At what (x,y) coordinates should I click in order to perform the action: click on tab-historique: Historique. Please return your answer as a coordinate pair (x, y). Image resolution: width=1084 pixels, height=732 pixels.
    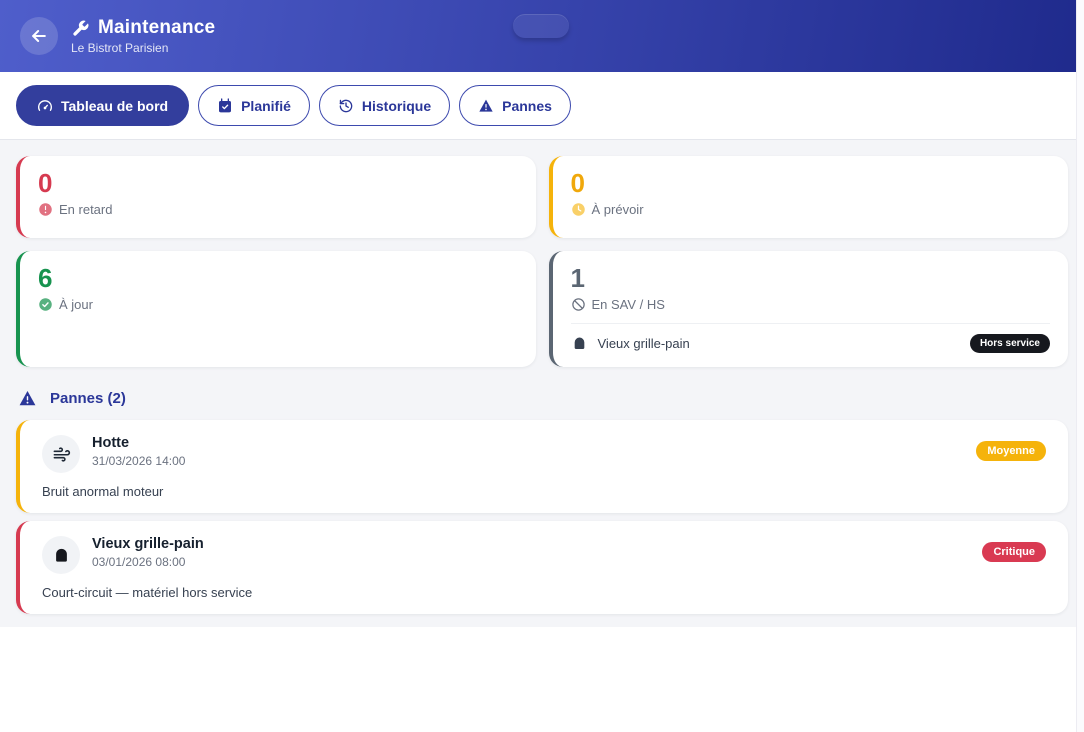
    Looking at the image, I should click on (384, 105).